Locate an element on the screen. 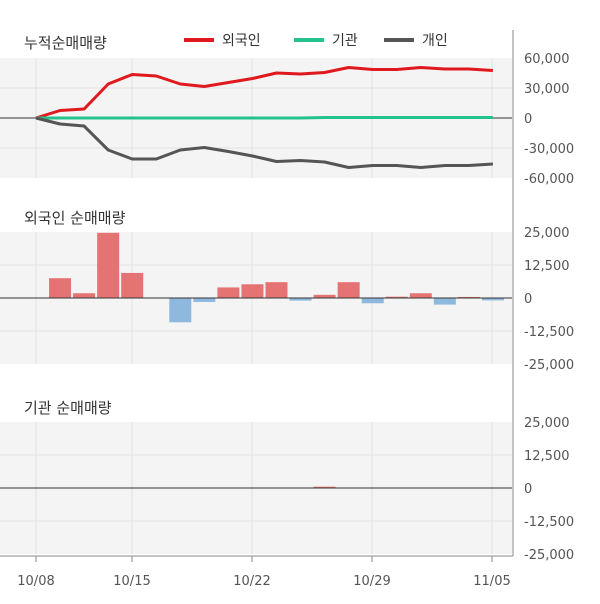 The height and width of the screenshot is (604, 600). legend-label-institution: 기관 is located at coordinates (345, 41).